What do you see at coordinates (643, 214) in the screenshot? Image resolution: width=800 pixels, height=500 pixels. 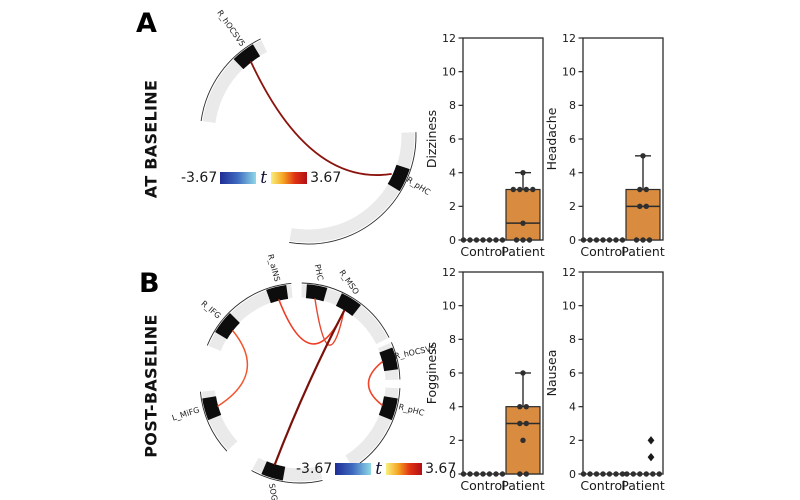 I see `patient-bar` at bounding box center [643, 214].